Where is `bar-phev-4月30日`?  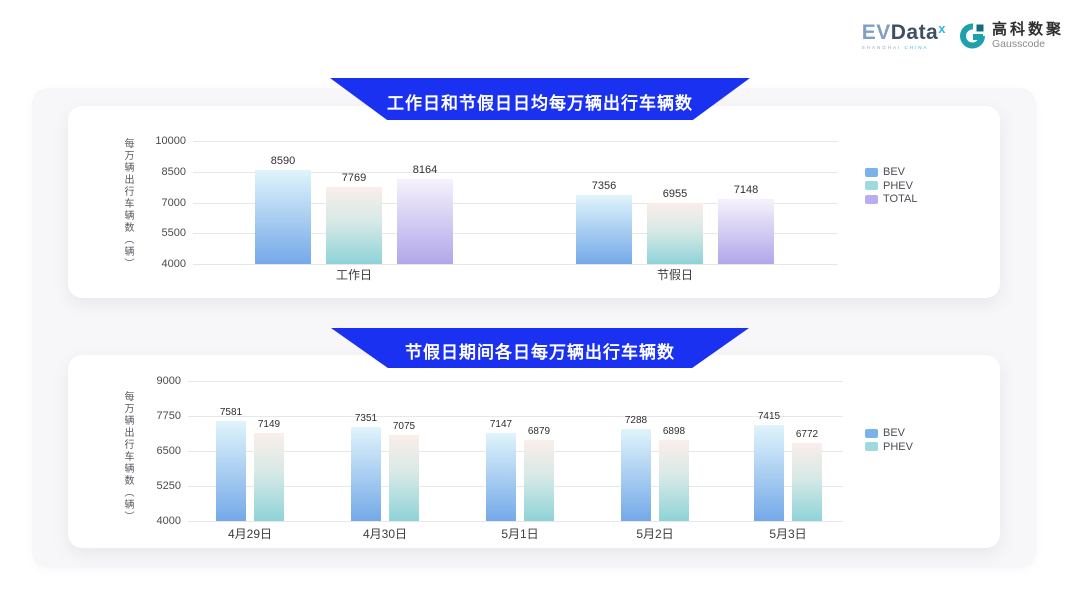 bar-phev-4月30日 is located at coordinates (404, 477).